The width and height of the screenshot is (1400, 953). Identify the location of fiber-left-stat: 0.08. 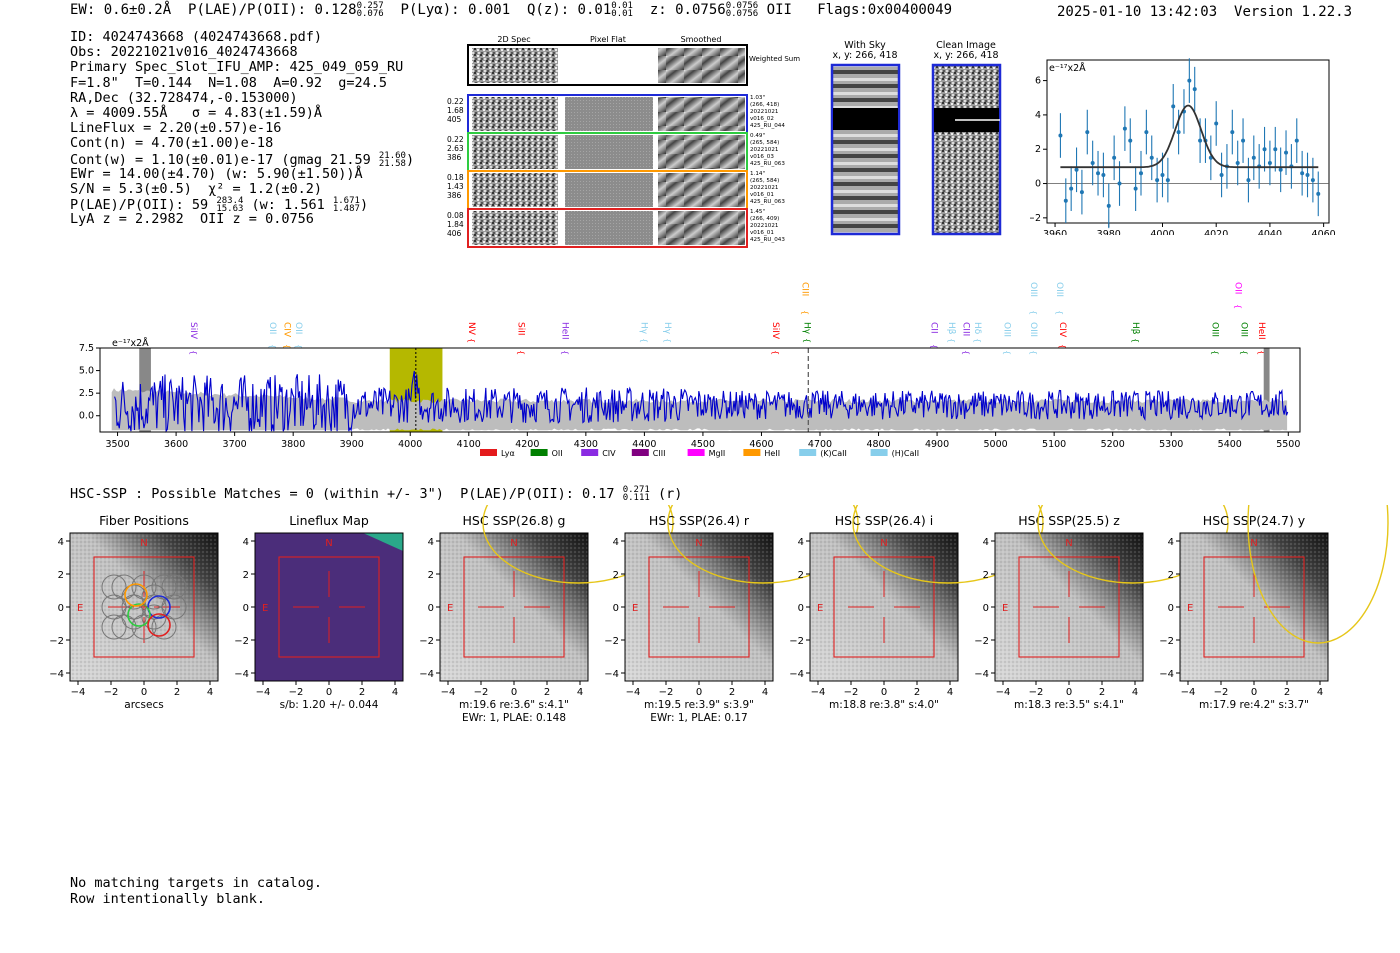
(455, 215).